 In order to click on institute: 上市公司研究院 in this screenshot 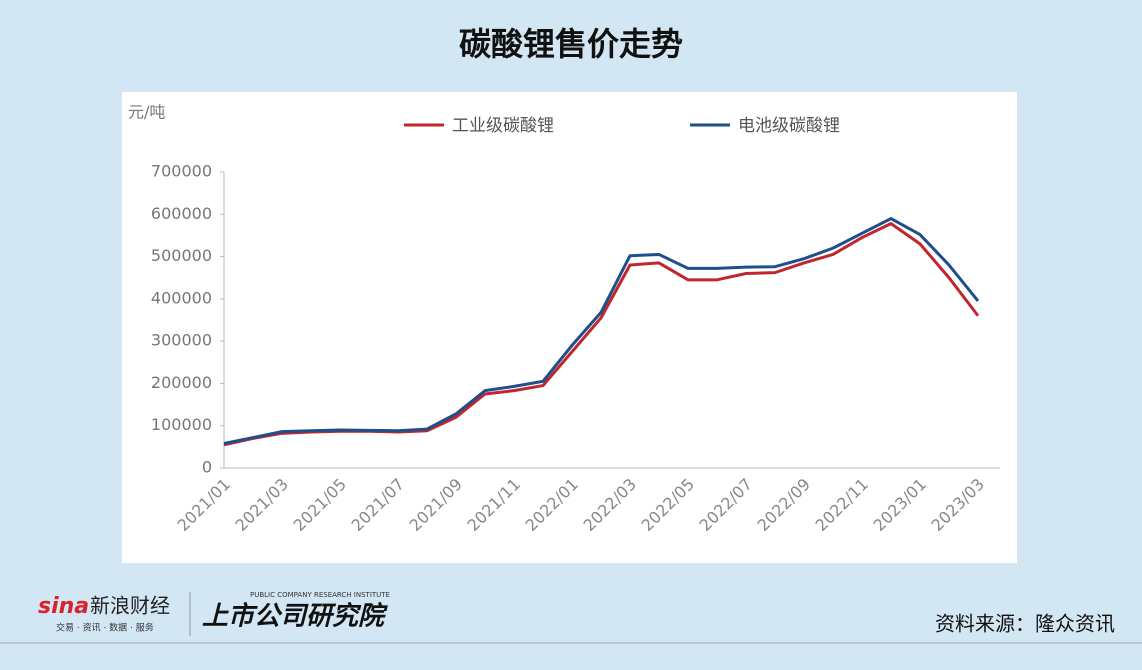, I will do `click(295, 617)`.